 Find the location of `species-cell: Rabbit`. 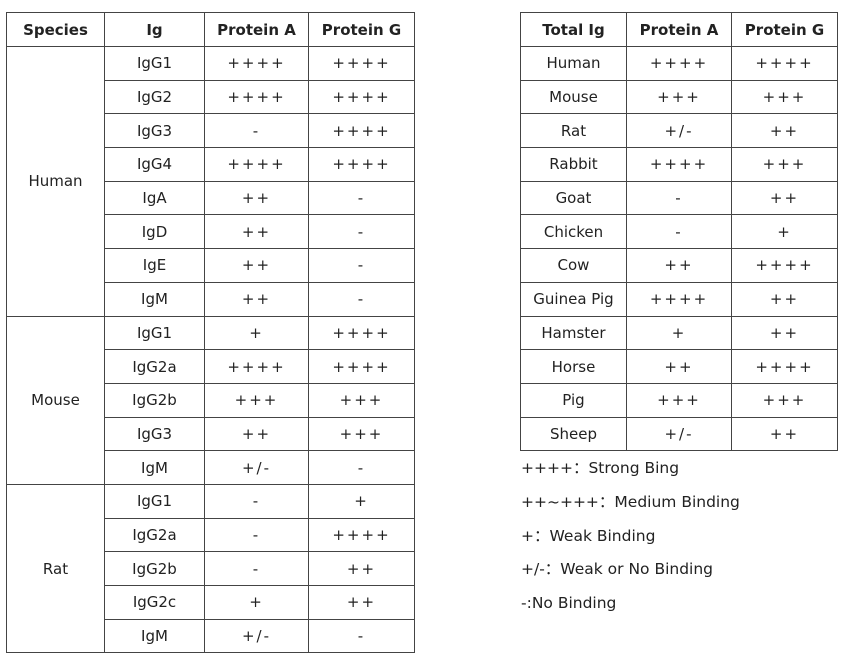

species-cell: Rabbit is located at coordinates (573, 164).